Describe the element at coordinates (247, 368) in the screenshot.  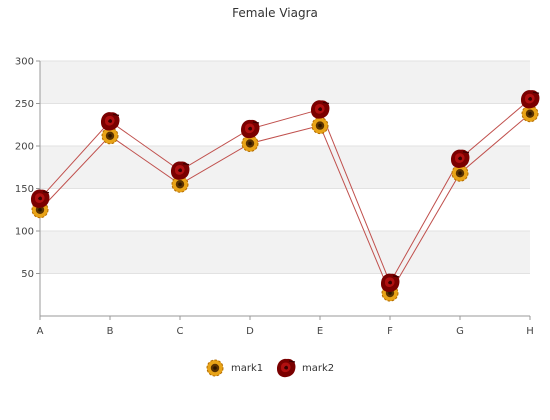
I see `legend-label: mark1` at that location.